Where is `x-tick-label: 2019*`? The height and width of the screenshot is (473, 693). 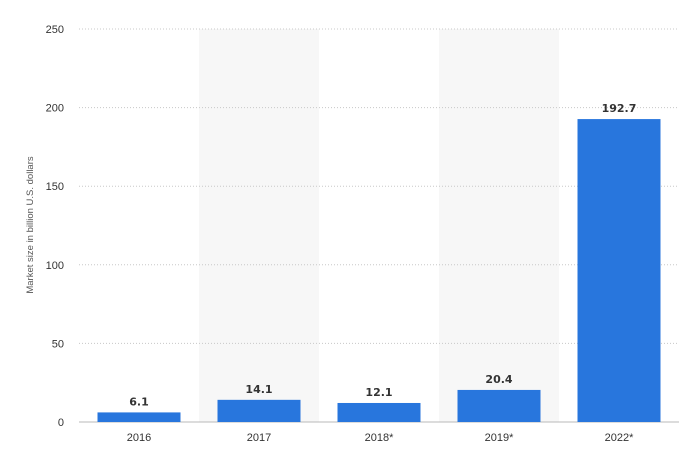 x-tick-label: 2019* is located at coordinates (499, 438).